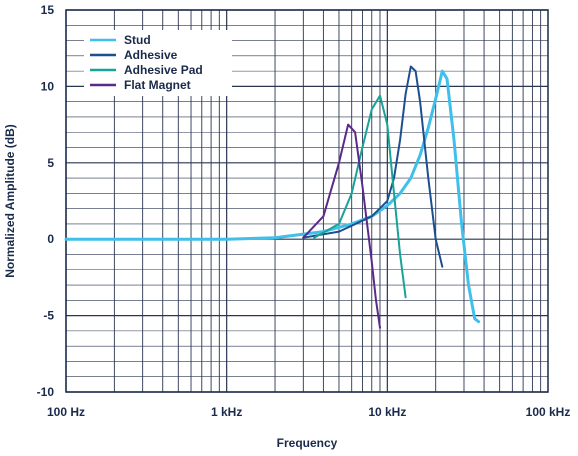 The width and height of the screenshot is (578, 456). Describe the element at coordinates (341, 226) in the screenshot. I see `series-line-flat-magnet` at that location.